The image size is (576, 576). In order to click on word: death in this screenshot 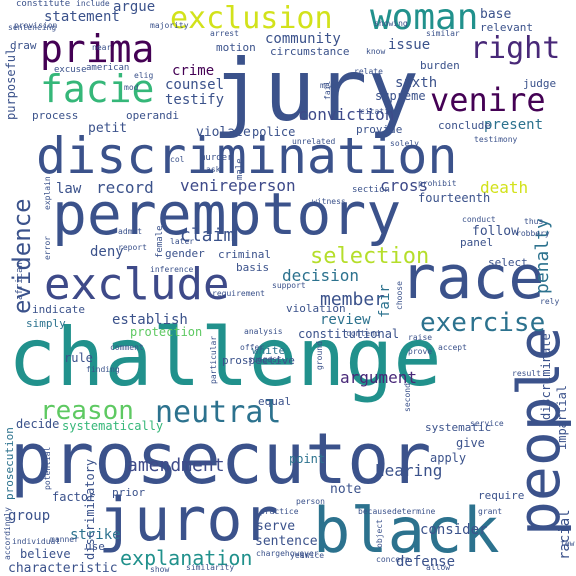, I will do `click(504, 187)`.